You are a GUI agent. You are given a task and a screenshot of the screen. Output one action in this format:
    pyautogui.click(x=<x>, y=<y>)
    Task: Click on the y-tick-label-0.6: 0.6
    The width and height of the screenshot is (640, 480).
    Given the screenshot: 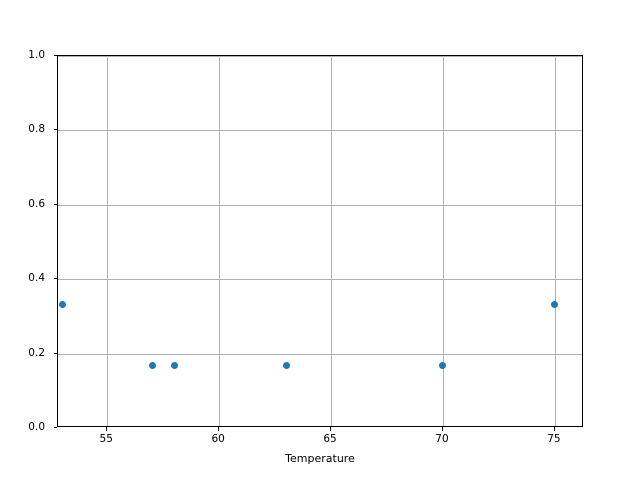 What is the action you would take?
    pyautogui.click(x=36, y=203)
    